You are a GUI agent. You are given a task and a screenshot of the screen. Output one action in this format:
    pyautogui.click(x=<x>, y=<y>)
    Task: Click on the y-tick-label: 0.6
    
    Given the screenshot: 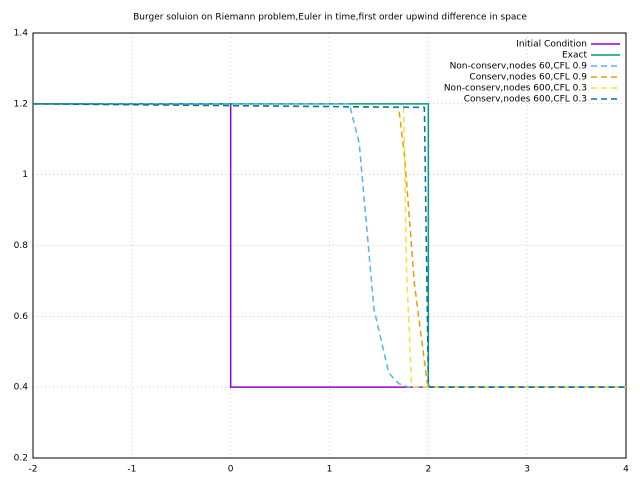 What is the action you would take?
    pyautogui.click(x=21, y=317)
    